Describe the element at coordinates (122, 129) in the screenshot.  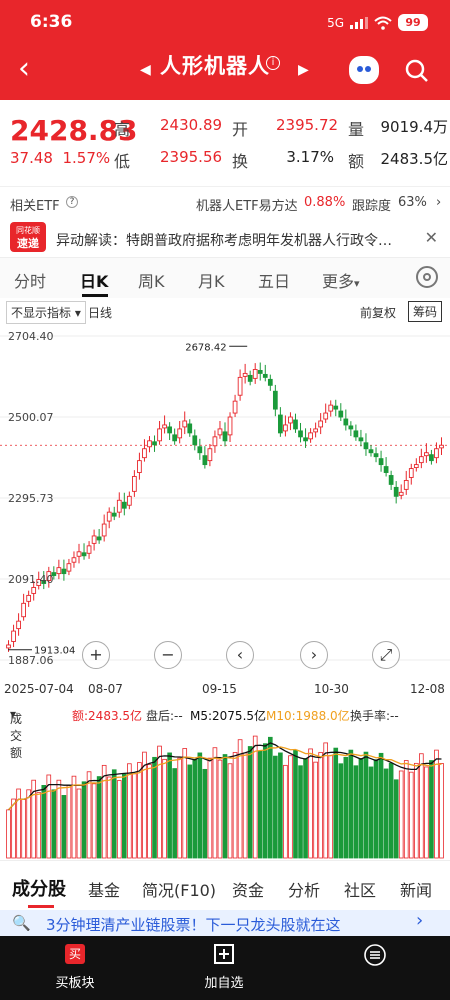
I see `high-label: 高` at that location.